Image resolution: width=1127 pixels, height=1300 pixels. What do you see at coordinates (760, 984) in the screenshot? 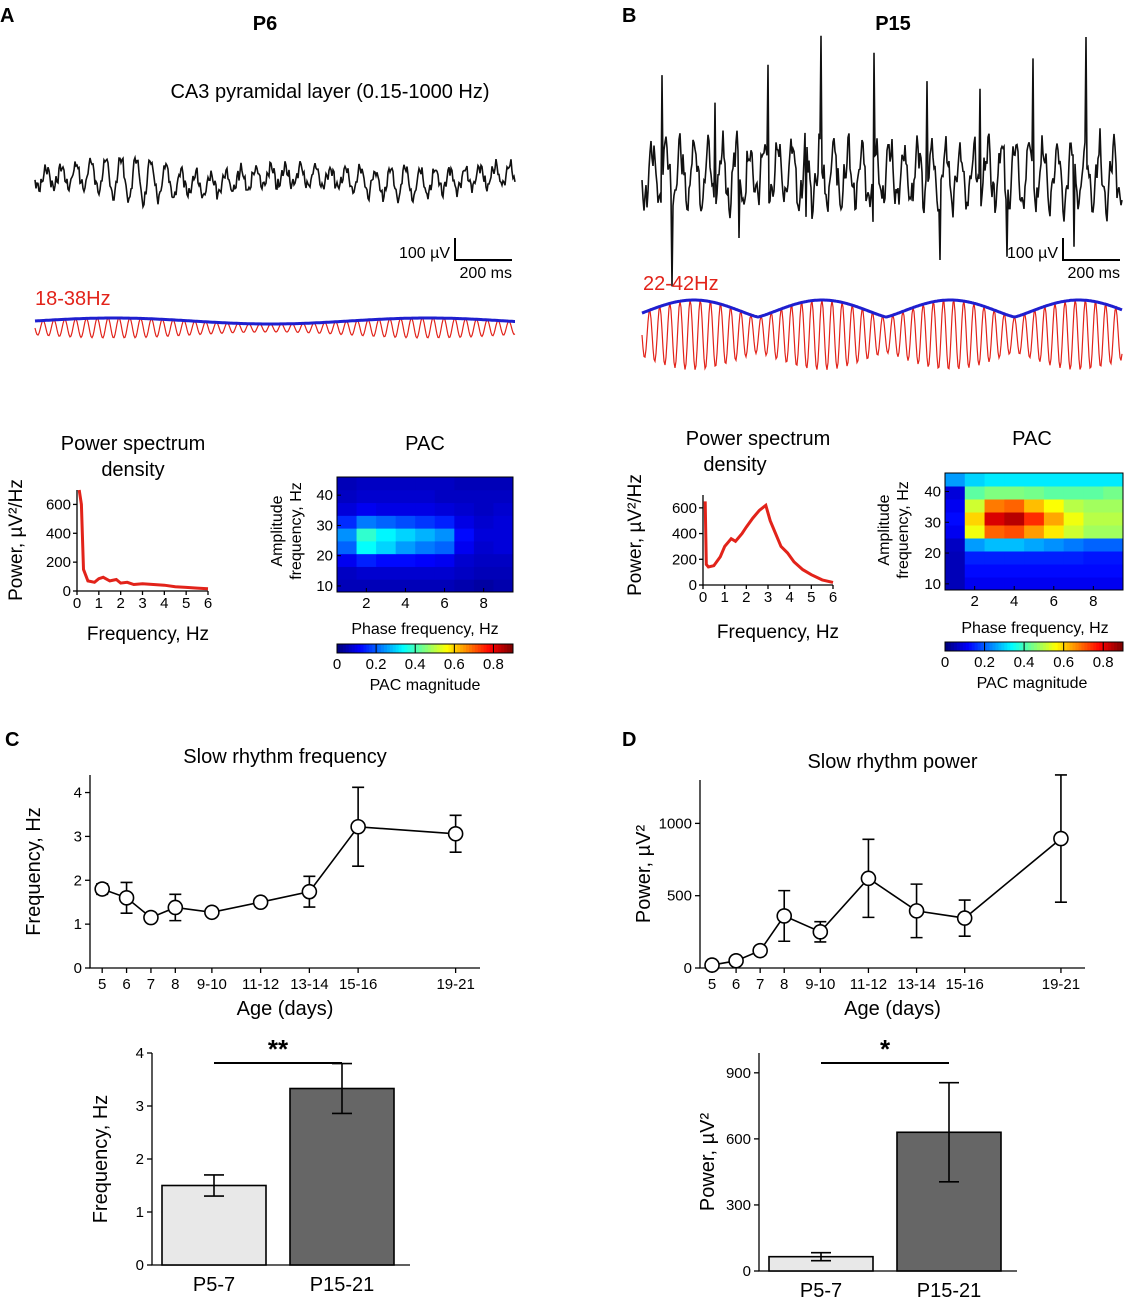
I see `line-xtick-label: 7` at bounding box center [760, 984].